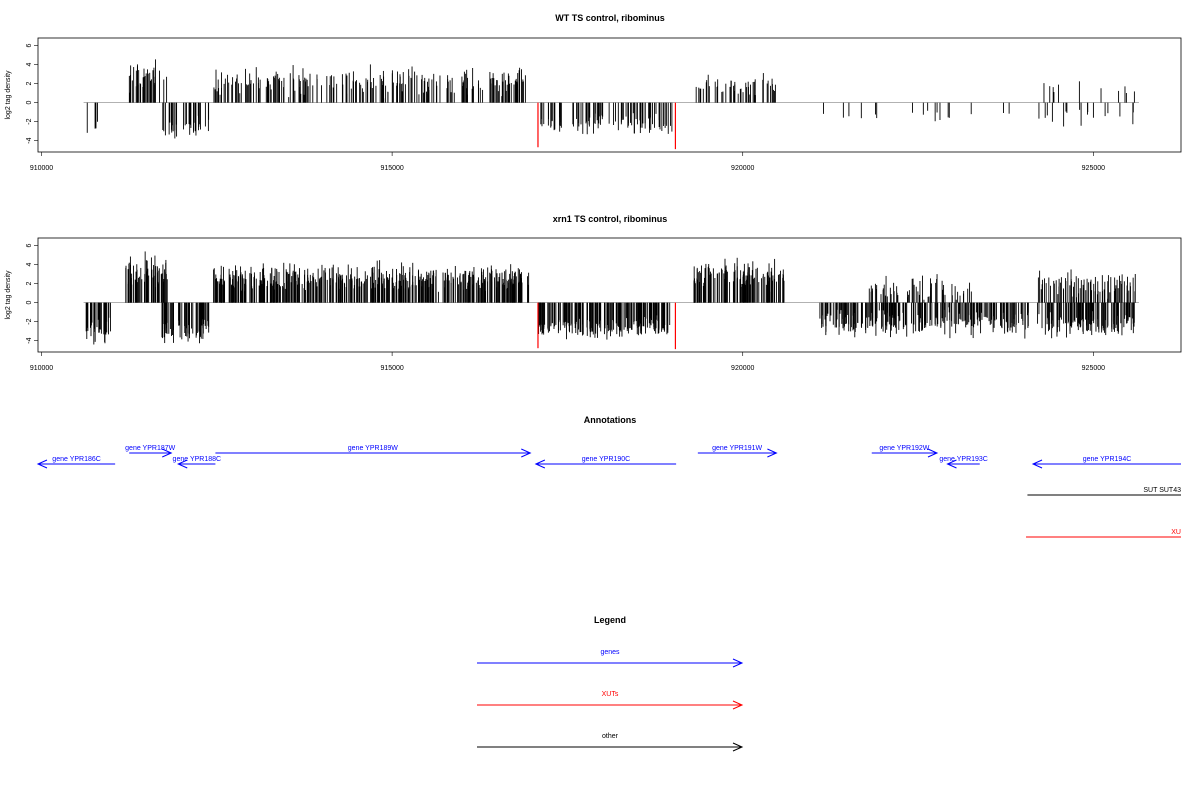 The image size is (1200, 800). Describe the element at coordinates (610, 18) in the screenshot. I see `panel-title: WT TS control, ribominus` at that location.